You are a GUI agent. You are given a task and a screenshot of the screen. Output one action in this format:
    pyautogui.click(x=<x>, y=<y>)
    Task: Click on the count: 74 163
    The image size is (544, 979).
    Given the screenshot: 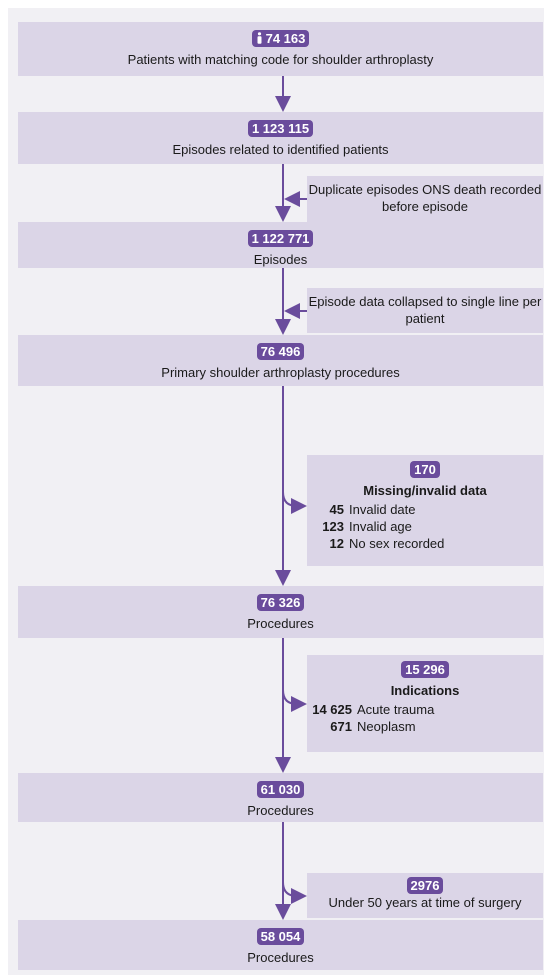 What is the action you would take?
    pyautogui.click(x=285, y=38)
    